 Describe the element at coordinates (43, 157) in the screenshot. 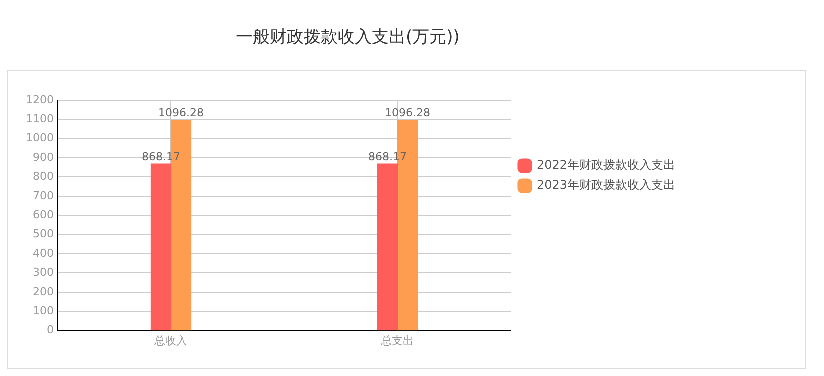

I see `y-tick-label: 900` at that location.